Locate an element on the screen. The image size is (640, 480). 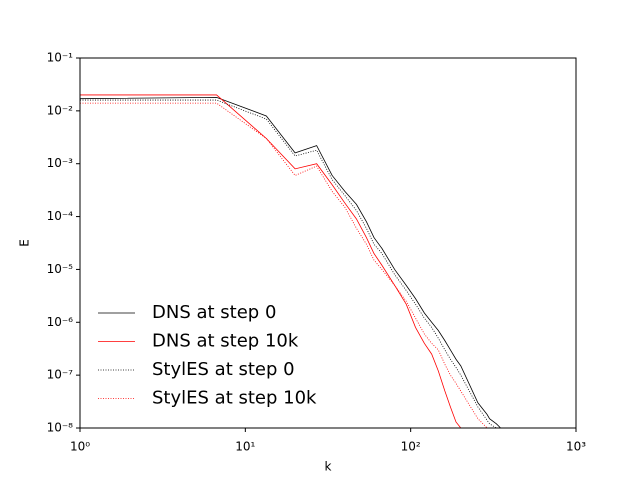
y-tick-label: 10⁻¹ is located at coordinates (60, 58).